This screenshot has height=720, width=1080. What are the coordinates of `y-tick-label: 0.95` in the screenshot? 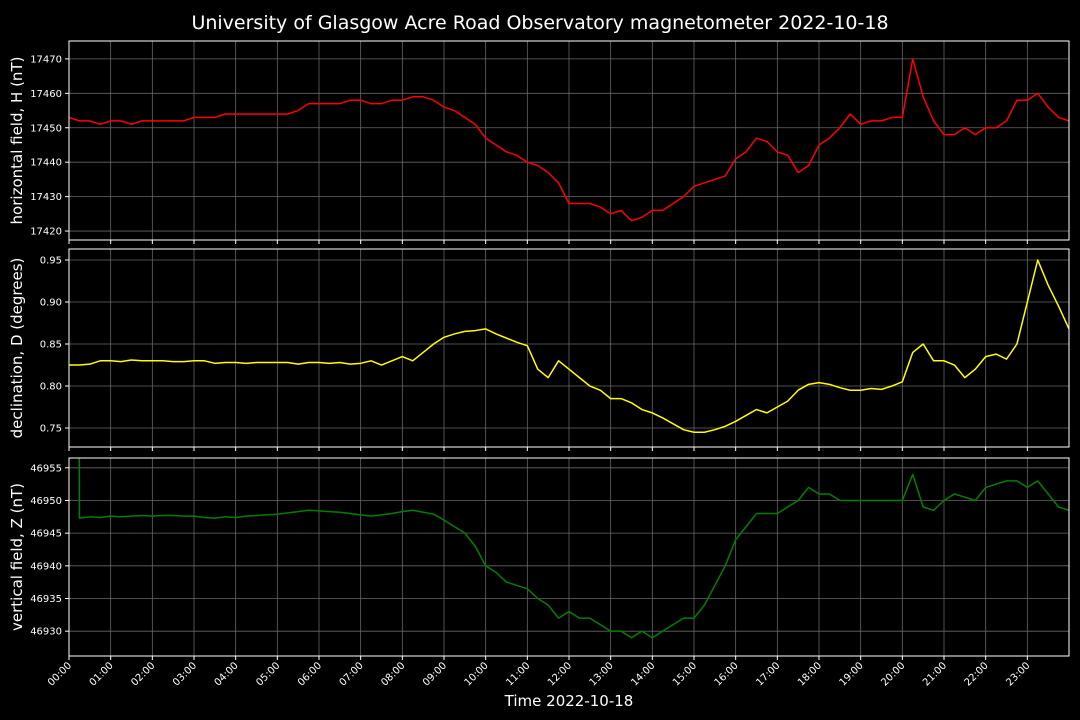 It's located at (51, 261).